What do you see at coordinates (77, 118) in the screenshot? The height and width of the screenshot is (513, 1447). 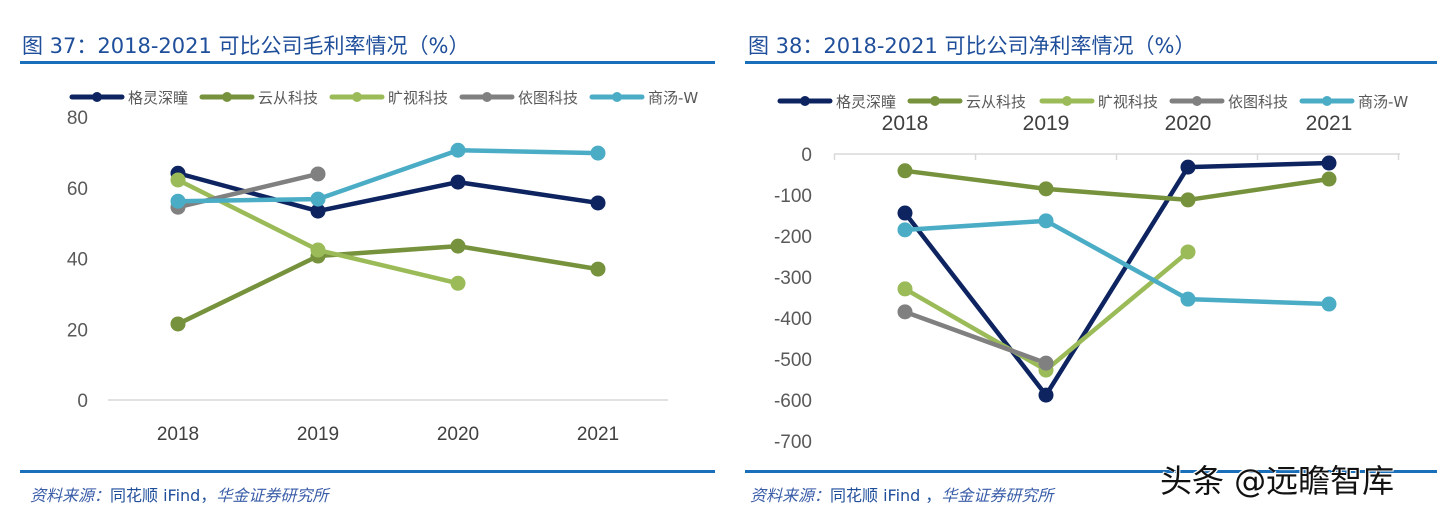 I see `y-tick-label: 80` at bounding box center [77, 118].